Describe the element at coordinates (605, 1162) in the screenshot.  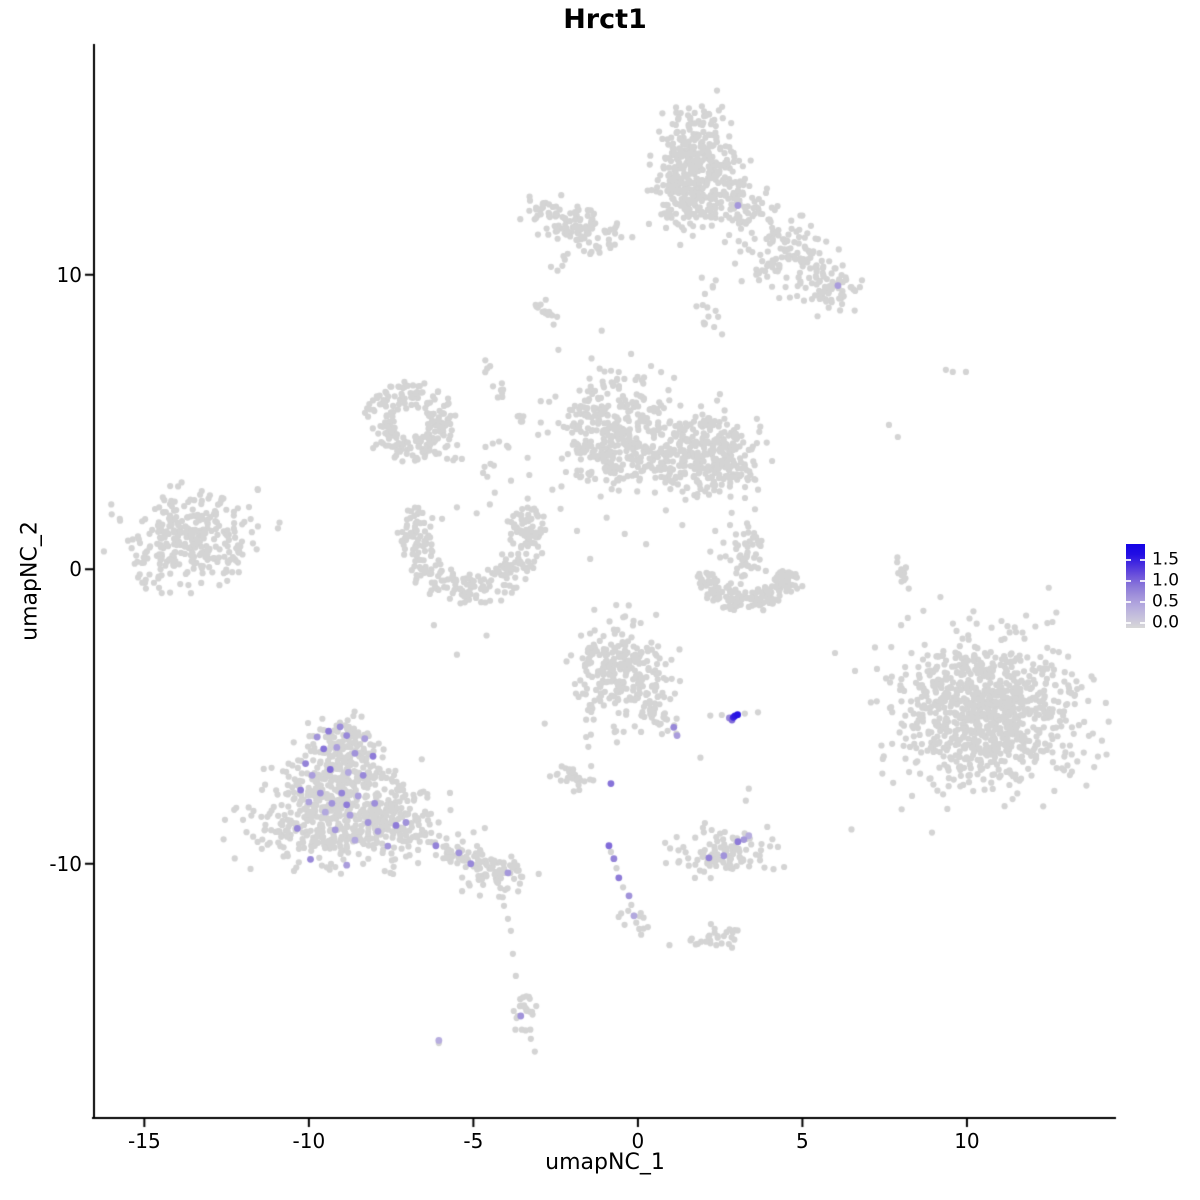
I see `x-axis-label: umapNC_1` at that location.